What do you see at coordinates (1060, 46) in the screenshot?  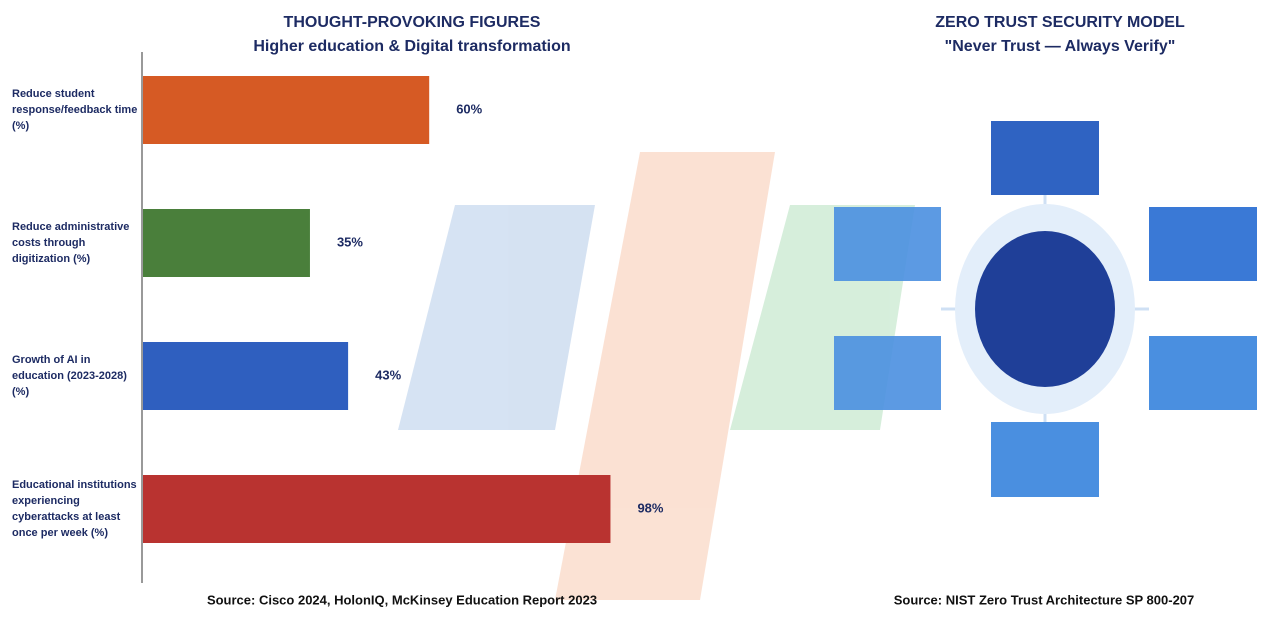 I see `diagram-subtitle: "Never Trust — Always Verify"` at bounding box center [1060, 46].